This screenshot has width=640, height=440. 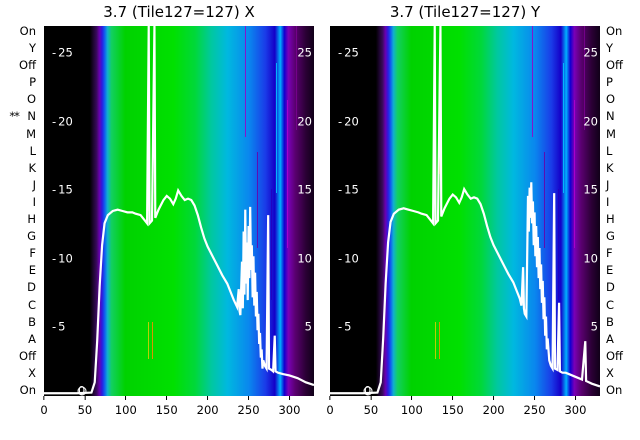 I want to click on x-axis-tick: 50, so click(x=85, y=406).